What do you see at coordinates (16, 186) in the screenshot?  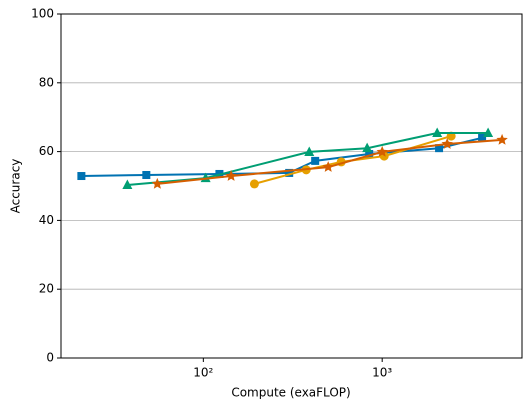 I see `y-axis-label: Accuracy` at bounding box center [16, 186].